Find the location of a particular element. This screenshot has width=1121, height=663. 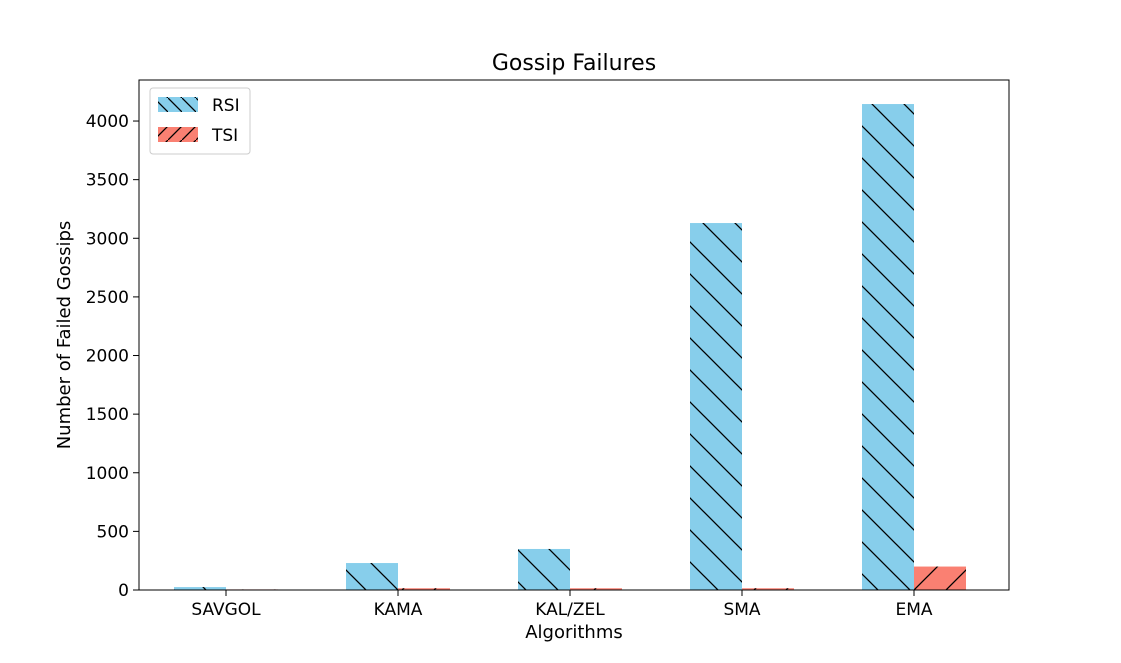

y-tick-label: 500 is located at coordinates (113, 532).